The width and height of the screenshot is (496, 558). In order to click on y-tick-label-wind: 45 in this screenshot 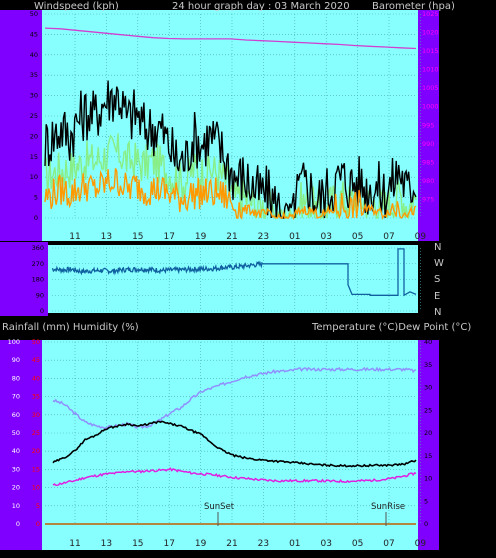, I will do `click(34, 34)`.